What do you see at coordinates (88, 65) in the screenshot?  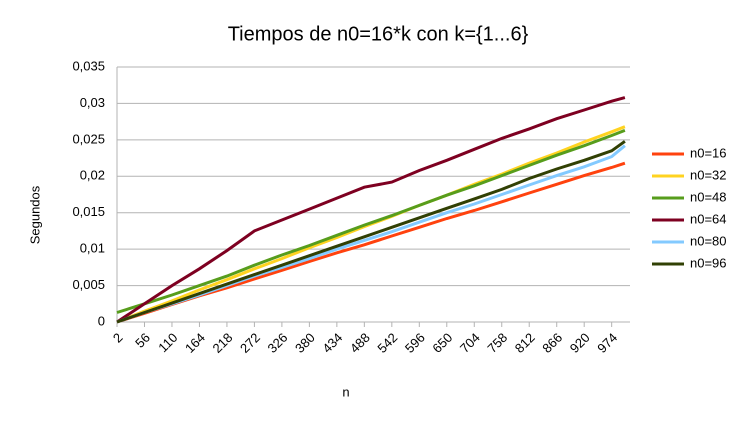 I see `y-tick-label: 0,035` at bounding box center [88, 65].